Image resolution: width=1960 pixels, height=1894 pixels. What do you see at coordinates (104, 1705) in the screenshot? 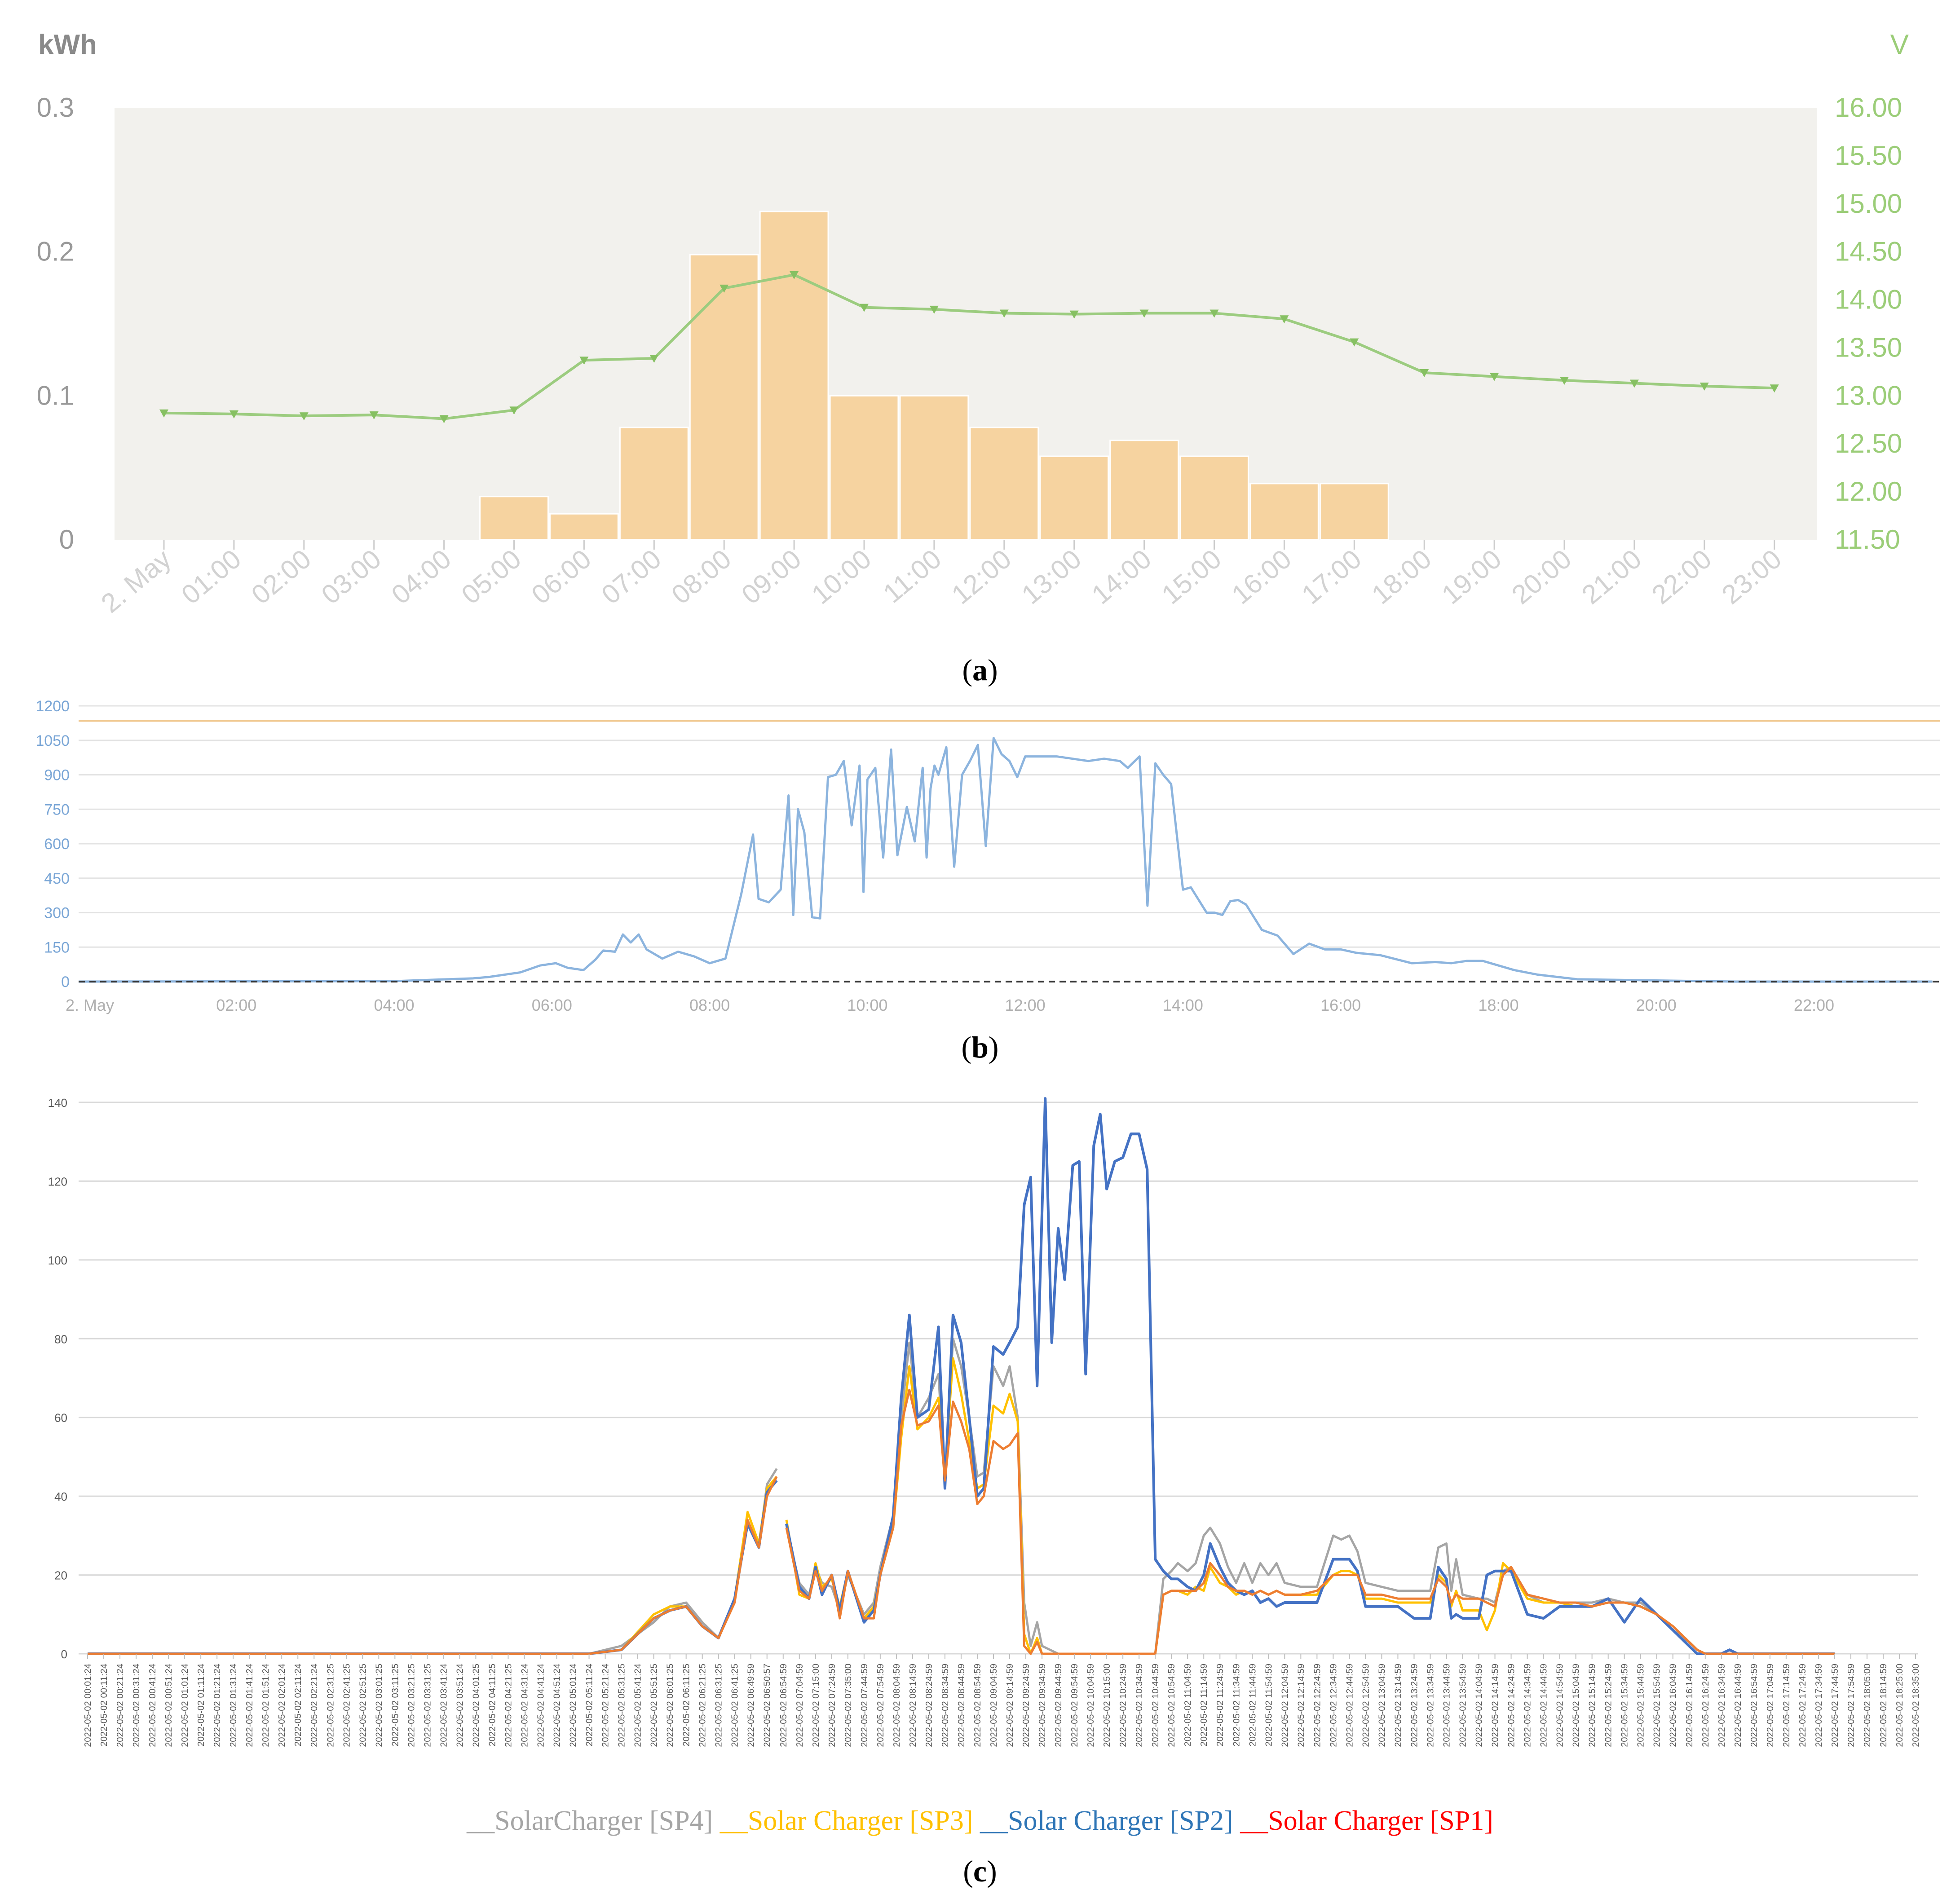
I see `x-tick-label: 2022-05-02 00:11:24` at bounding box center [104, 1705].